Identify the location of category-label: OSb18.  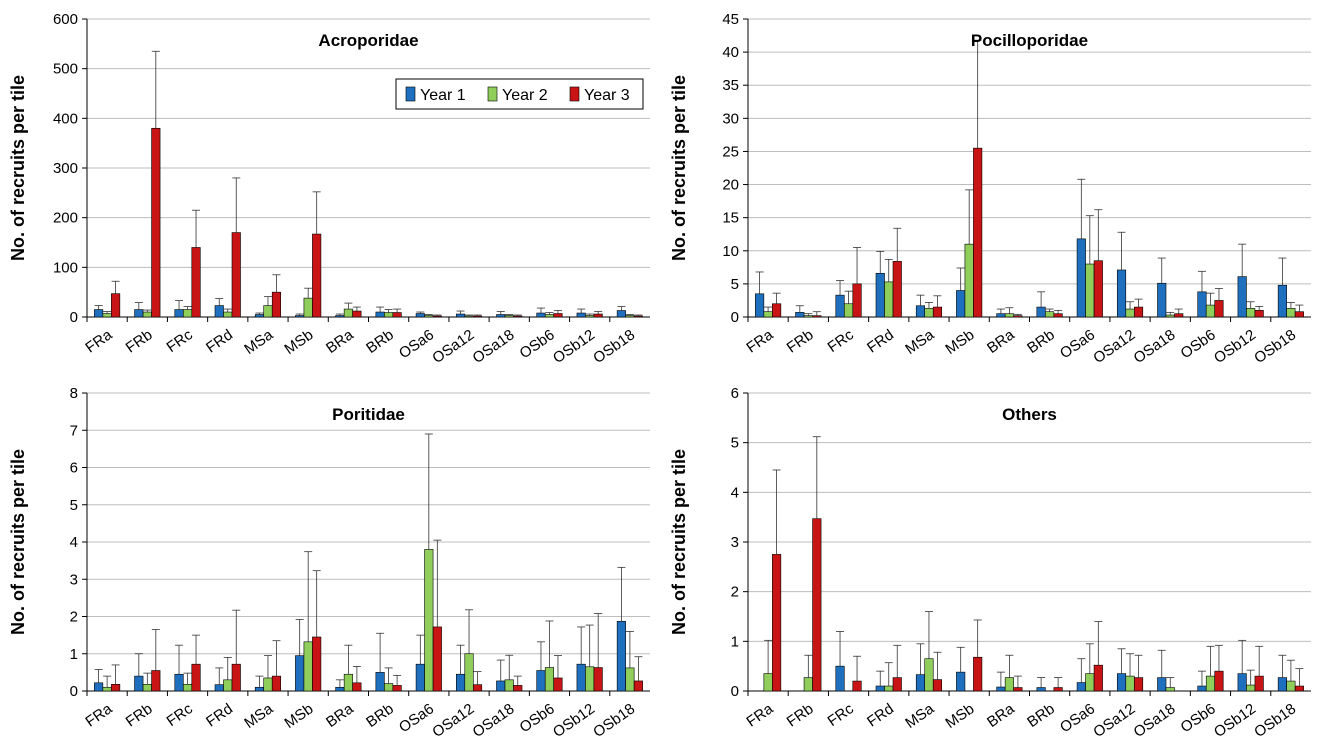
(1275, 346).